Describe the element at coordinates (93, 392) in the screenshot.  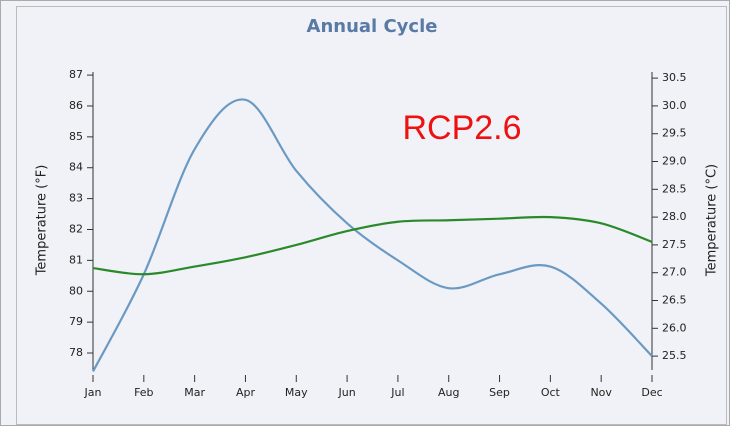
I see `x-tick-label: Jan` at that location.